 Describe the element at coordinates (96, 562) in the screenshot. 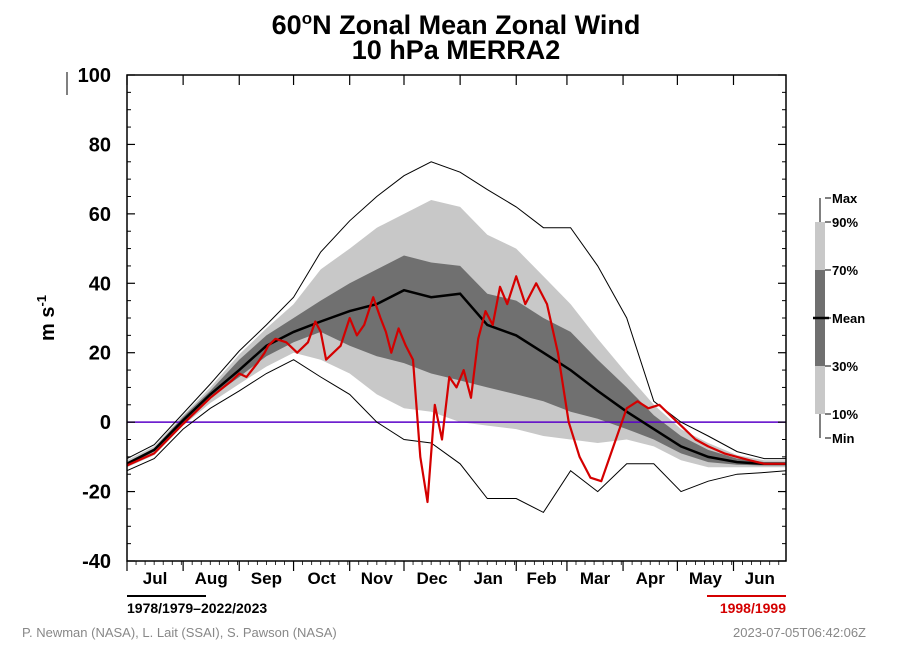

I see `y-tick-label: -40` at that location.